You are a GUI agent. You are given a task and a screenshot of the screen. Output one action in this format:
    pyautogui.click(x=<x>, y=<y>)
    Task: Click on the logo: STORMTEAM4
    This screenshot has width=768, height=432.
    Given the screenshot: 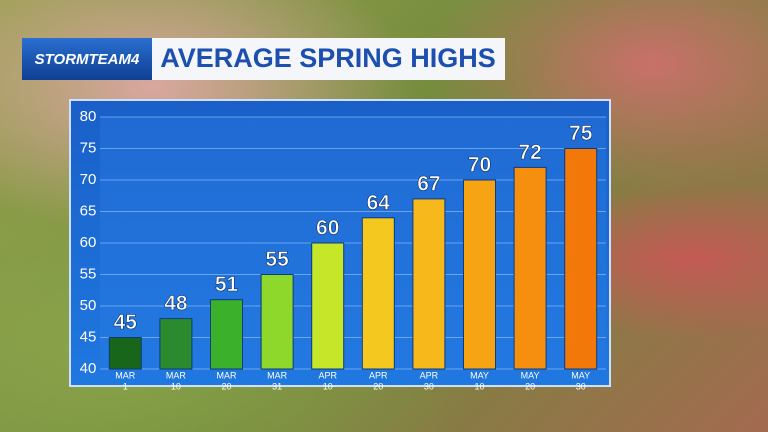 What is the action you would take?
    pyautogui.click(x=87, y=59)
    